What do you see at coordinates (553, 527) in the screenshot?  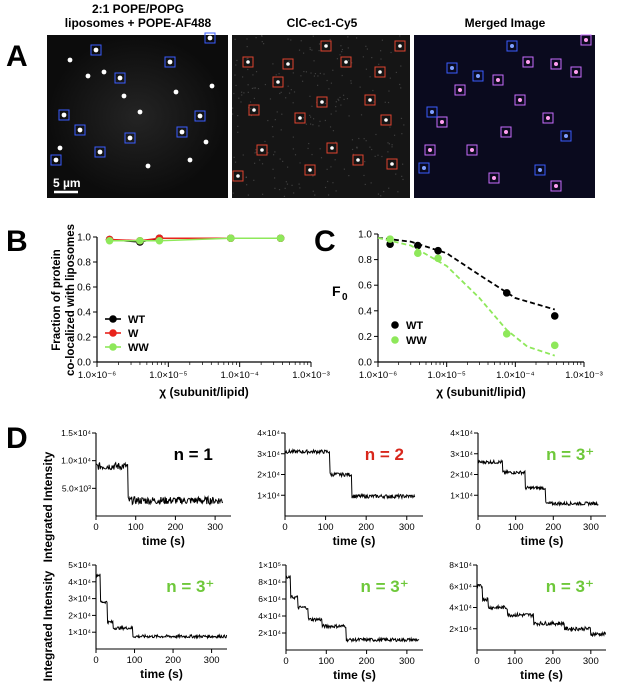 I see `x-tick-label: 200` at bounding box center [553, 527].